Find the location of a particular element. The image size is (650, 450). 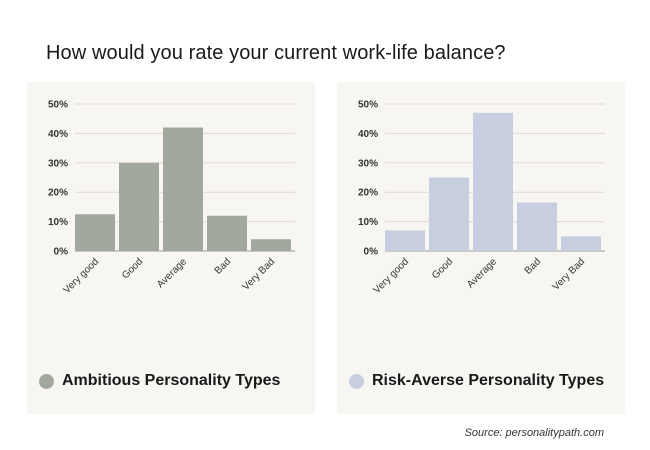

legend-swatch-ambitious is located at coordinates (46, 381).